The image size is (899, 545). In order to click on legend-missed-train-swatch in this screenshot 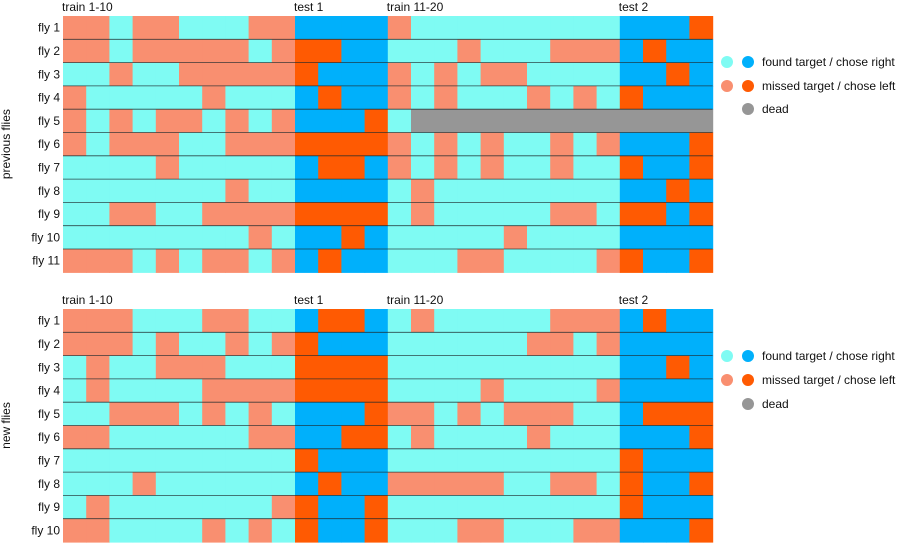, I will do `click(727, 380)`.